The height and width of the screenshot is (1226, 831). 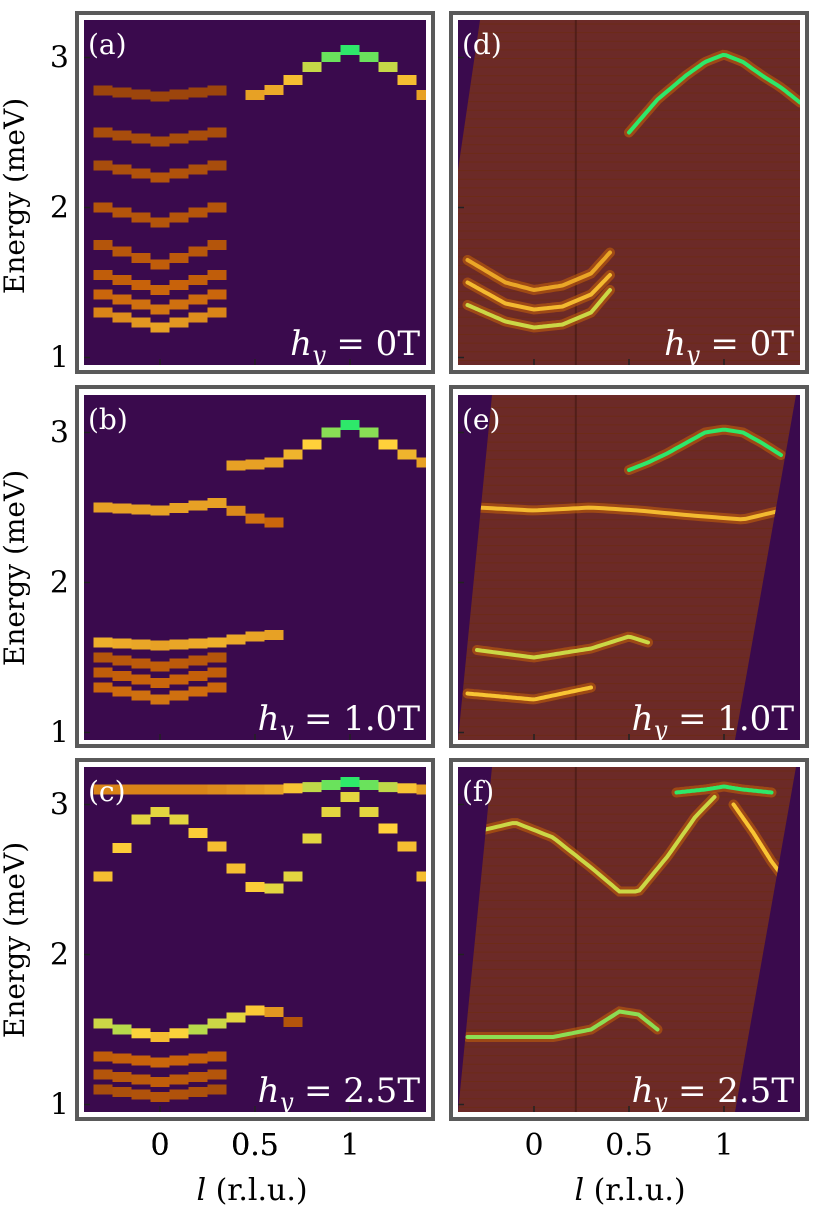 I want to click on field-value: = 2.5T, so click(x=356, y=1091).